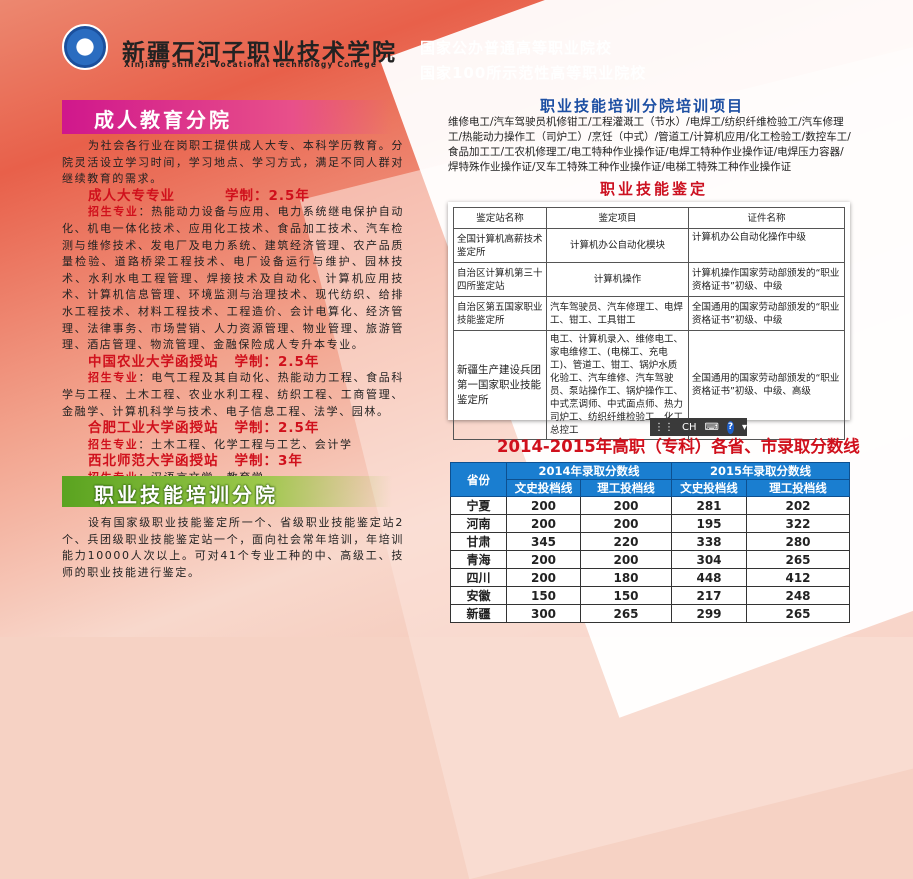 The height and width of the screenshot is (879, 913). Describe the element at coordinates (798, 595) in the screenshot. I see `score-cell: 248` at that location.